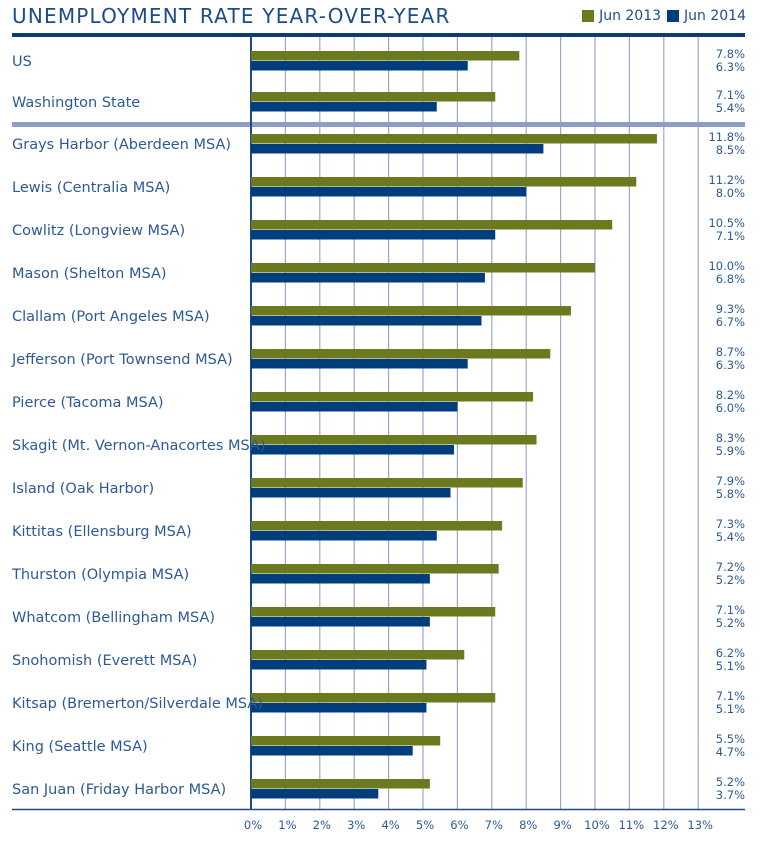 The width and height of the screenshot is (764, 850). What do you see at coordinates (425, 825) in the screenshot?
I see `x-tick-label: 5%` at bounding box center [425, 825].